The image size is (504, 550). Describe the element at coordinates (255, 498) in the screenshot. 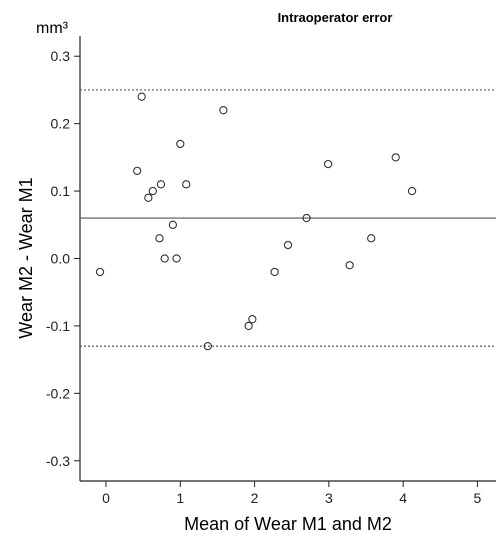

I see `x-tick-label: 2` at that location.